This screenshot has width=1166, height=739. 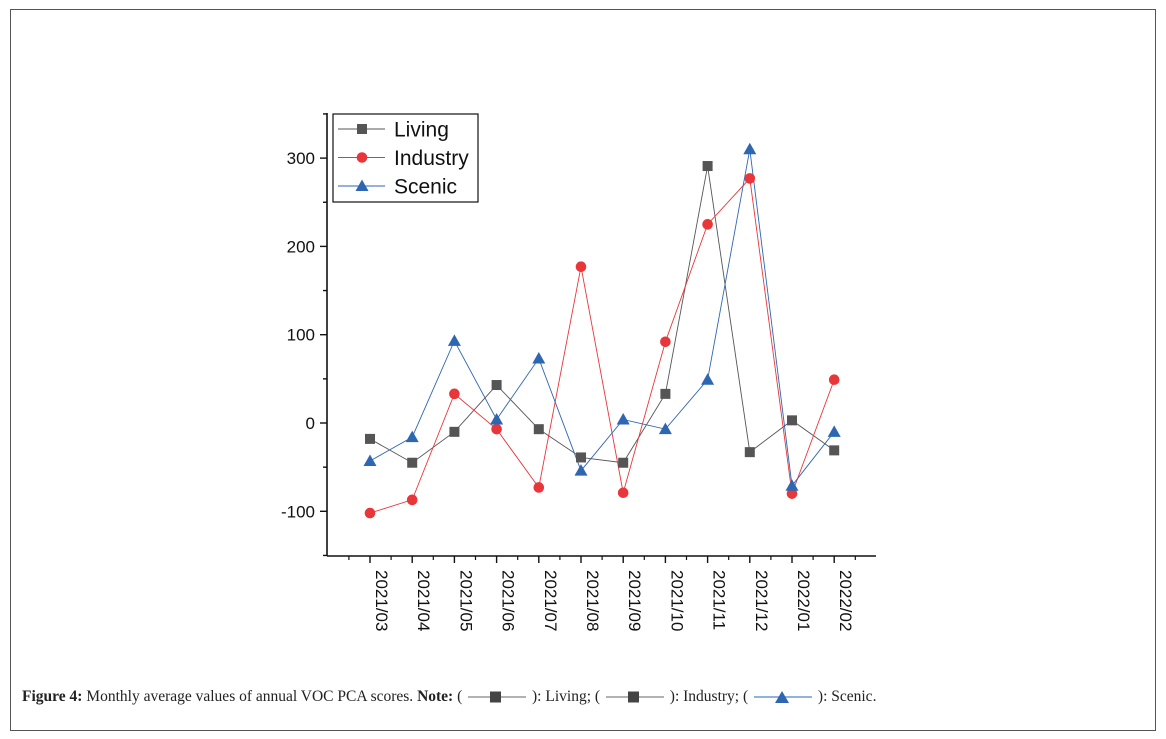 What do you see at coordinates (425, 187) in the screenshot?
I see `legend-label: Scenic` at bounding box center [425, 187].